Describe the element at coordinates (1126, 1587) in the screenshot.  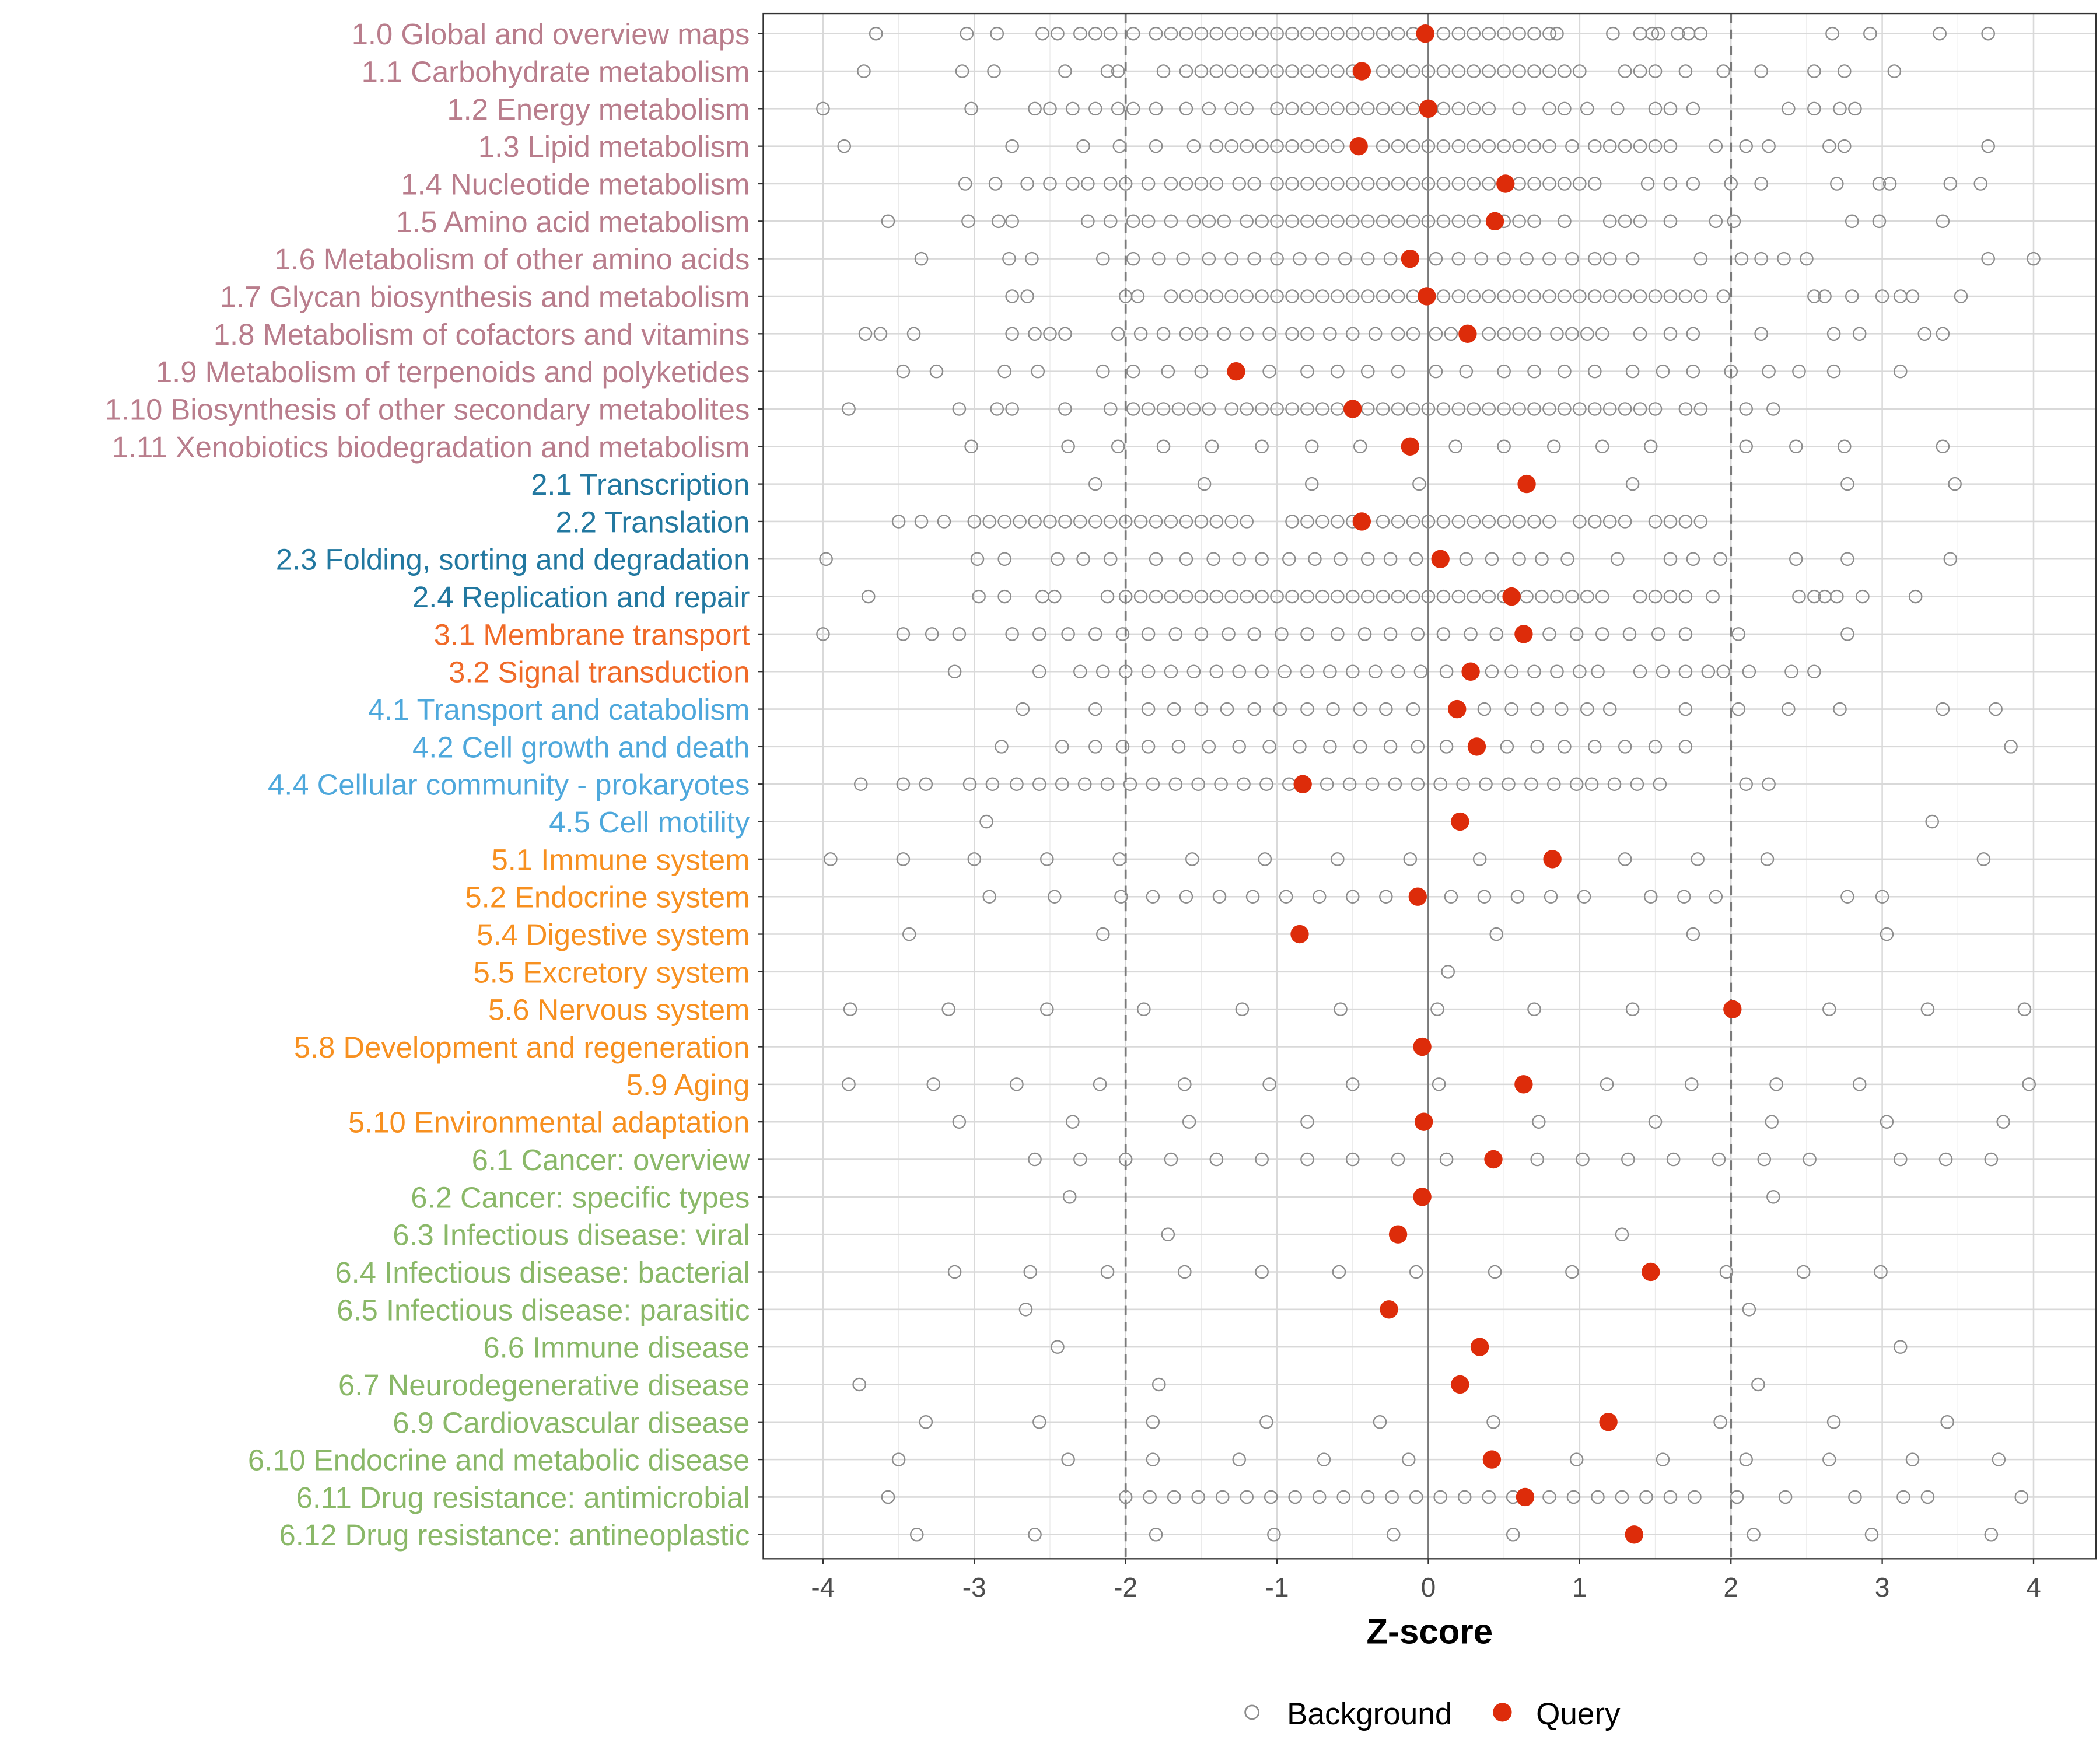
I see `x-tick-label: -2` at that location.